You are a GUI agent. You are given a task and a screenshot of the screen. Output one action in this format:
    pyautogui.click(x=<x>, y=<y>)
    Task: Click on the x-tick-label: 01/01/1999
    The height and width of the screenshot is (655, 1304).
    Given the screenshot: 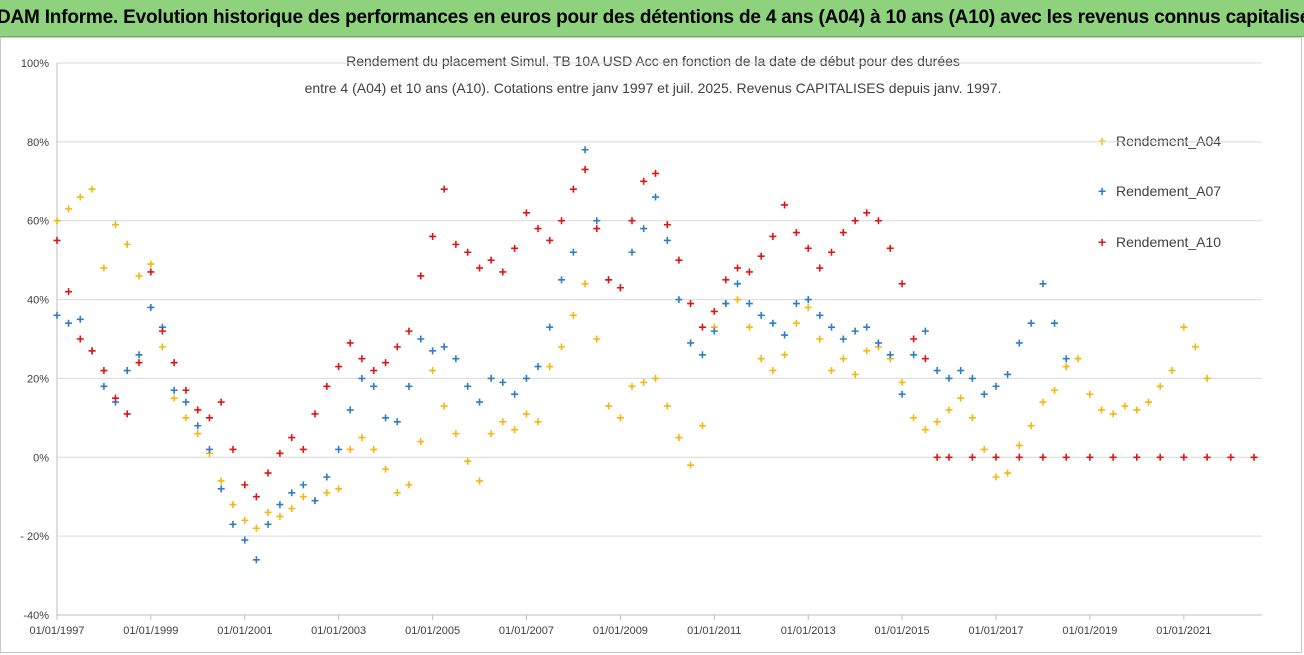 What is the action you would take?
    pyautogui.click(x=150, y=631)
    